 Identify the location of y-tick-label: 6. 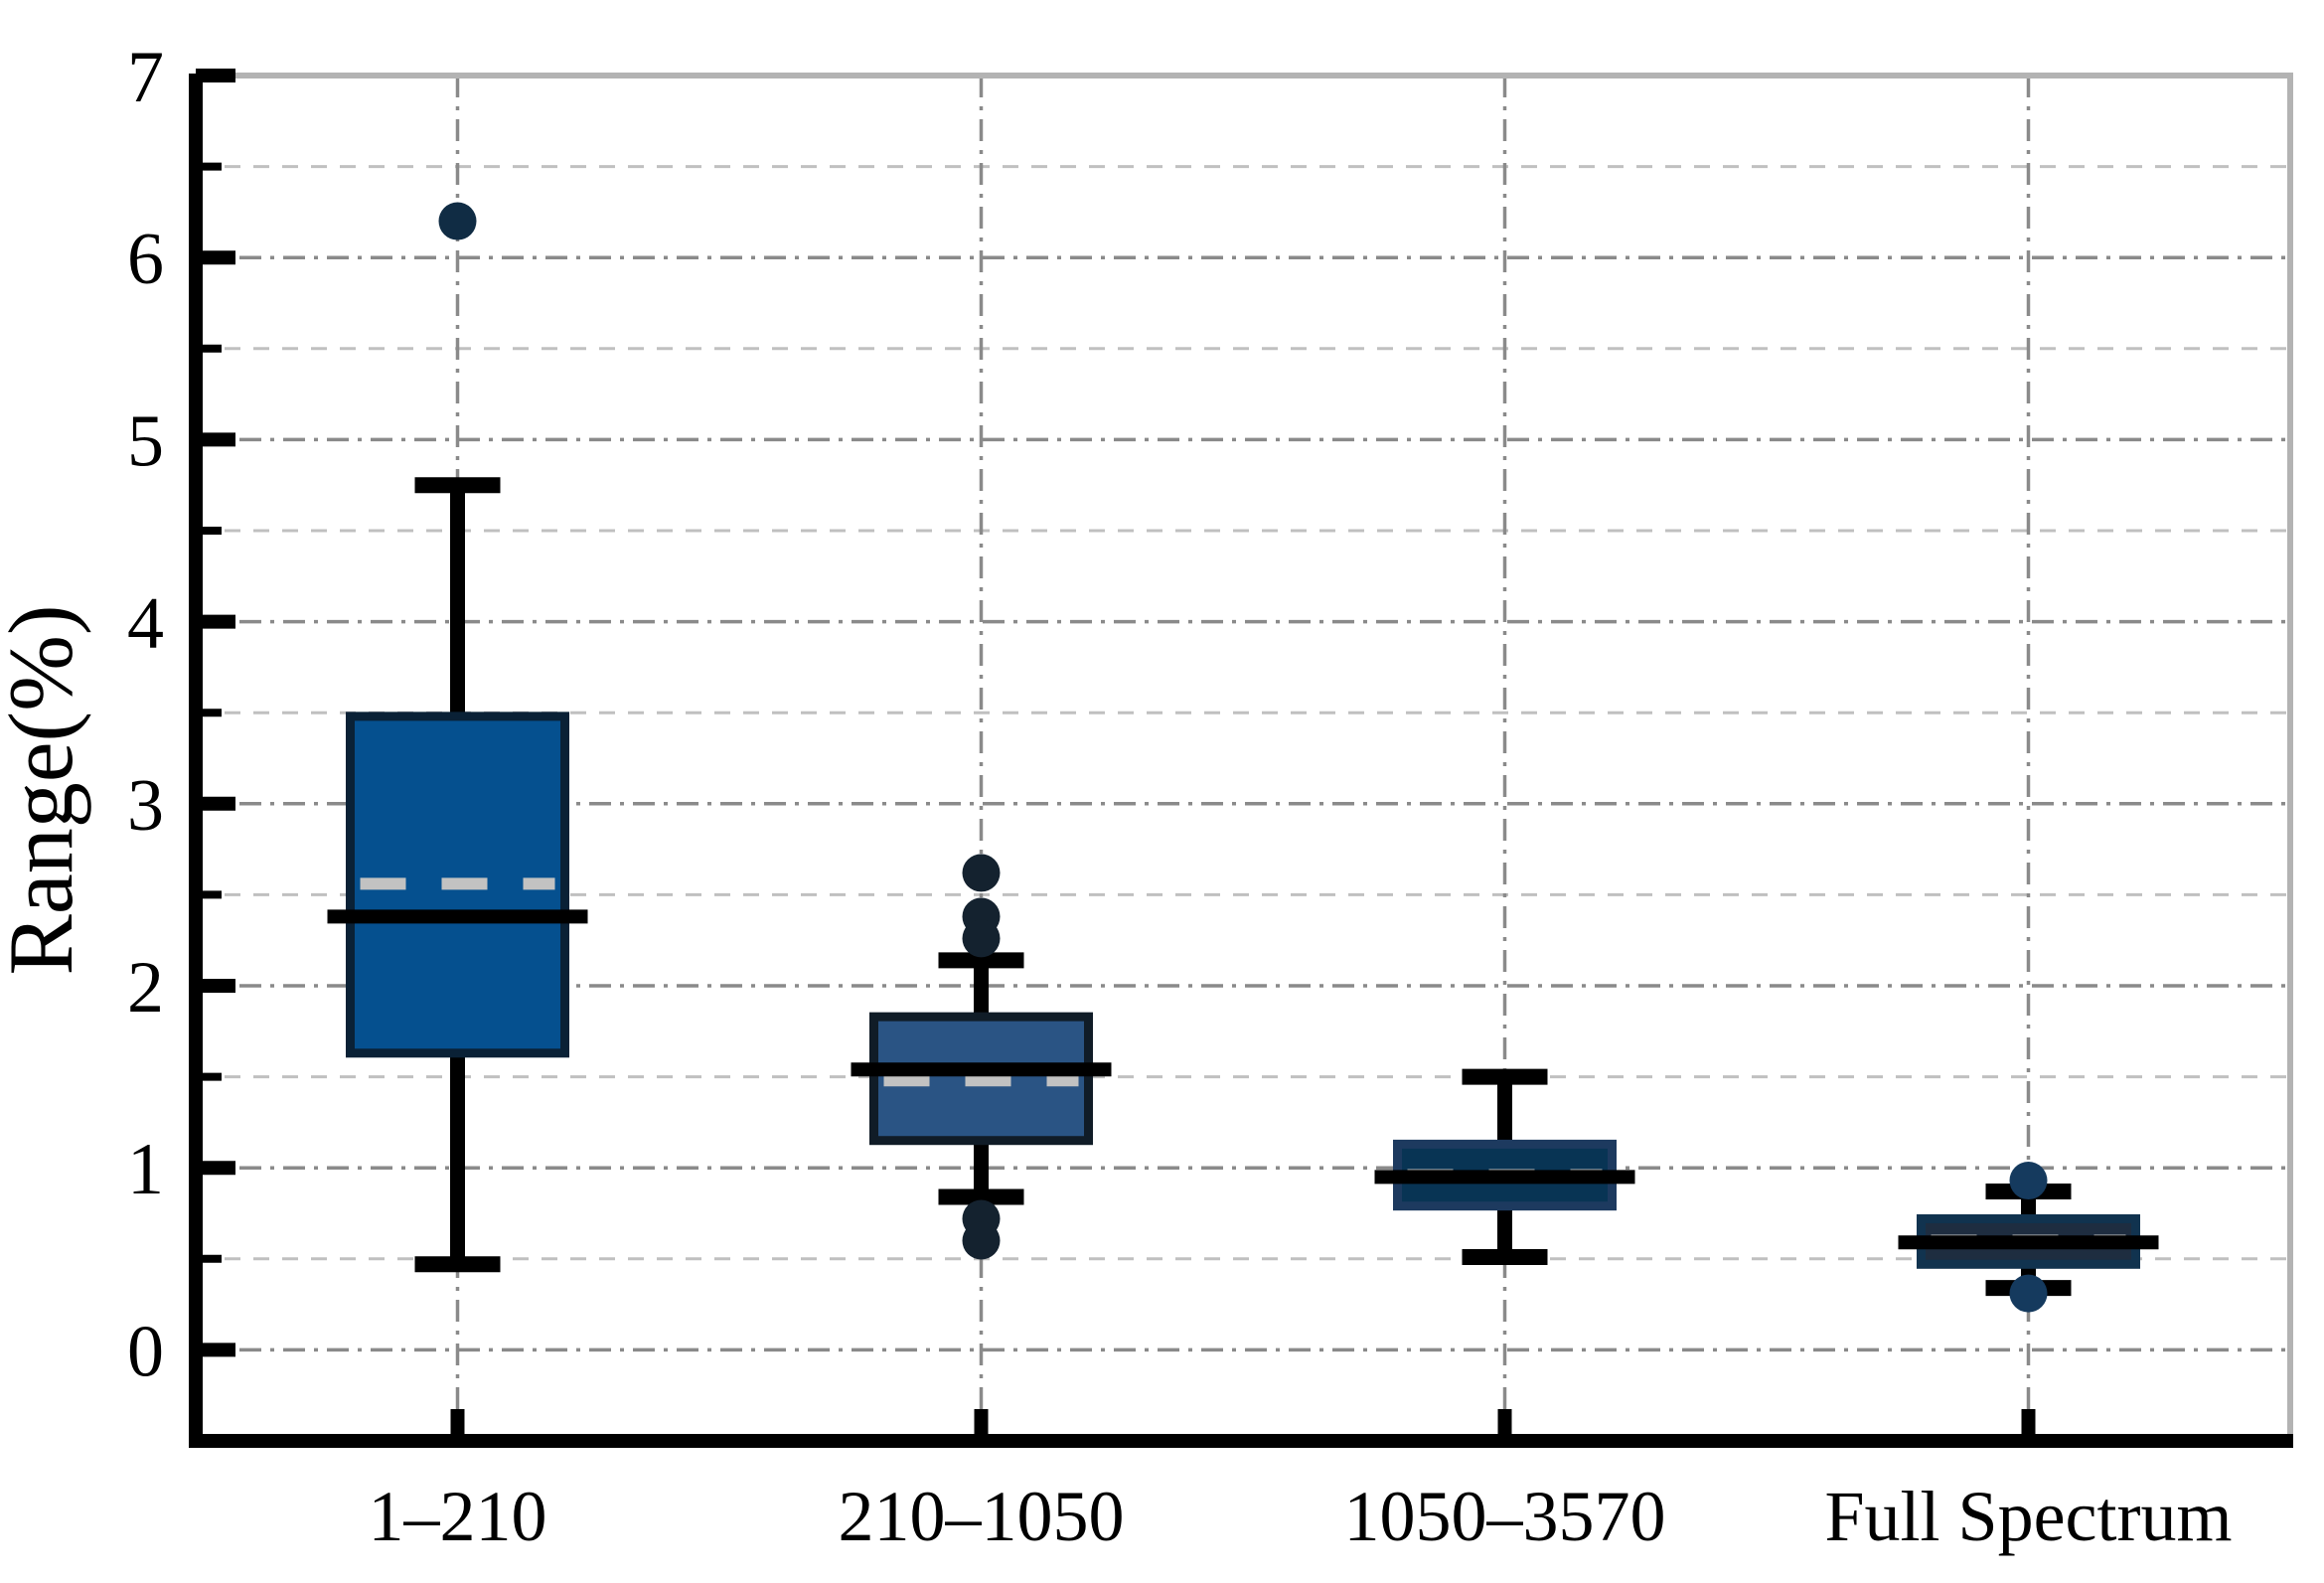
(145, 259).